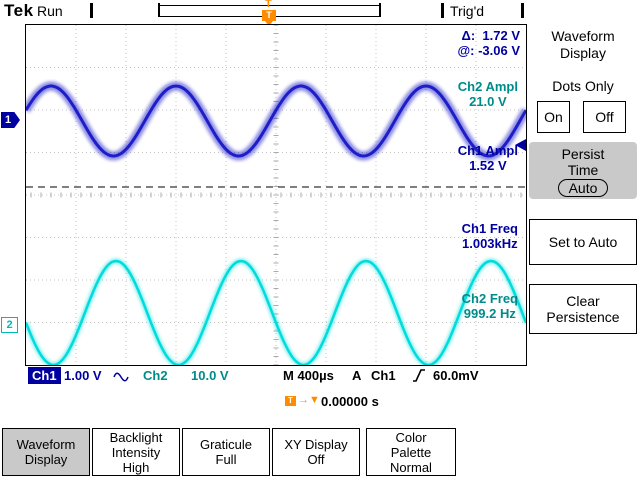  Describe the element at coordinates (316, 452) in the screenshot. I see `bottom-menu-xy-display: XY Display Off` at that location.